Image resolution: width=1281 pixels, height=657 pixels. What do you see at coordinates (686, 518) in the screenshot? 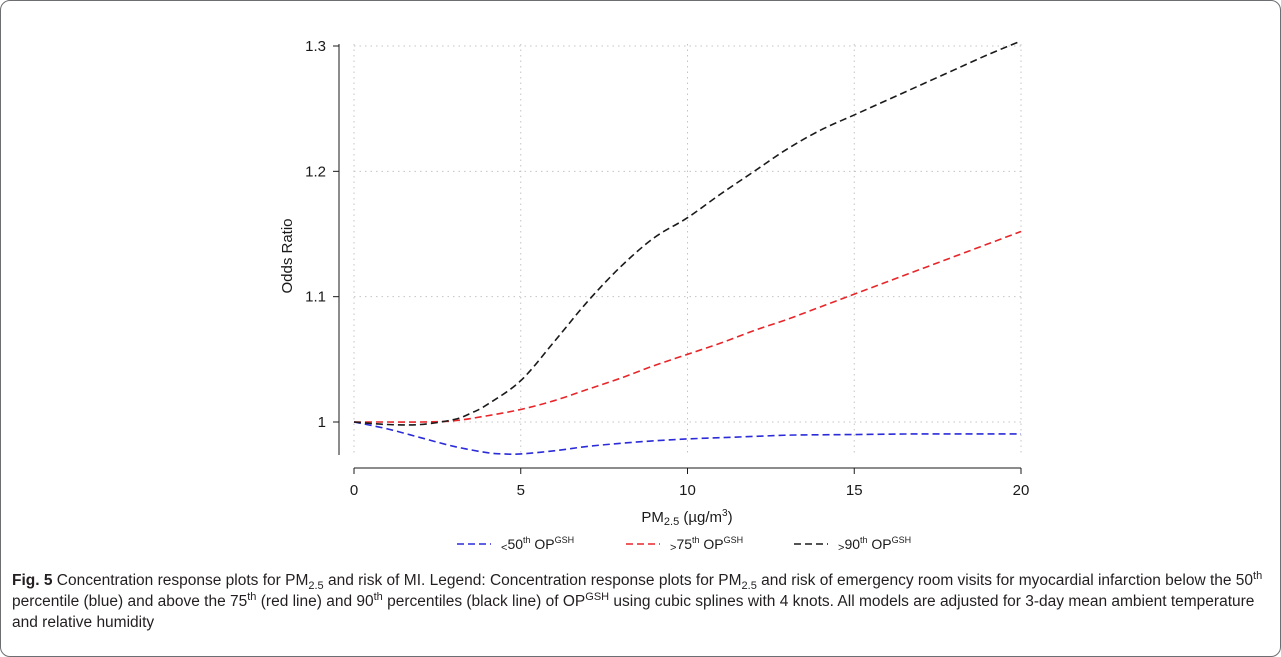
I see `x-axis-label: PM2.5 (µg/m3)` at bounding box center [686, 518].